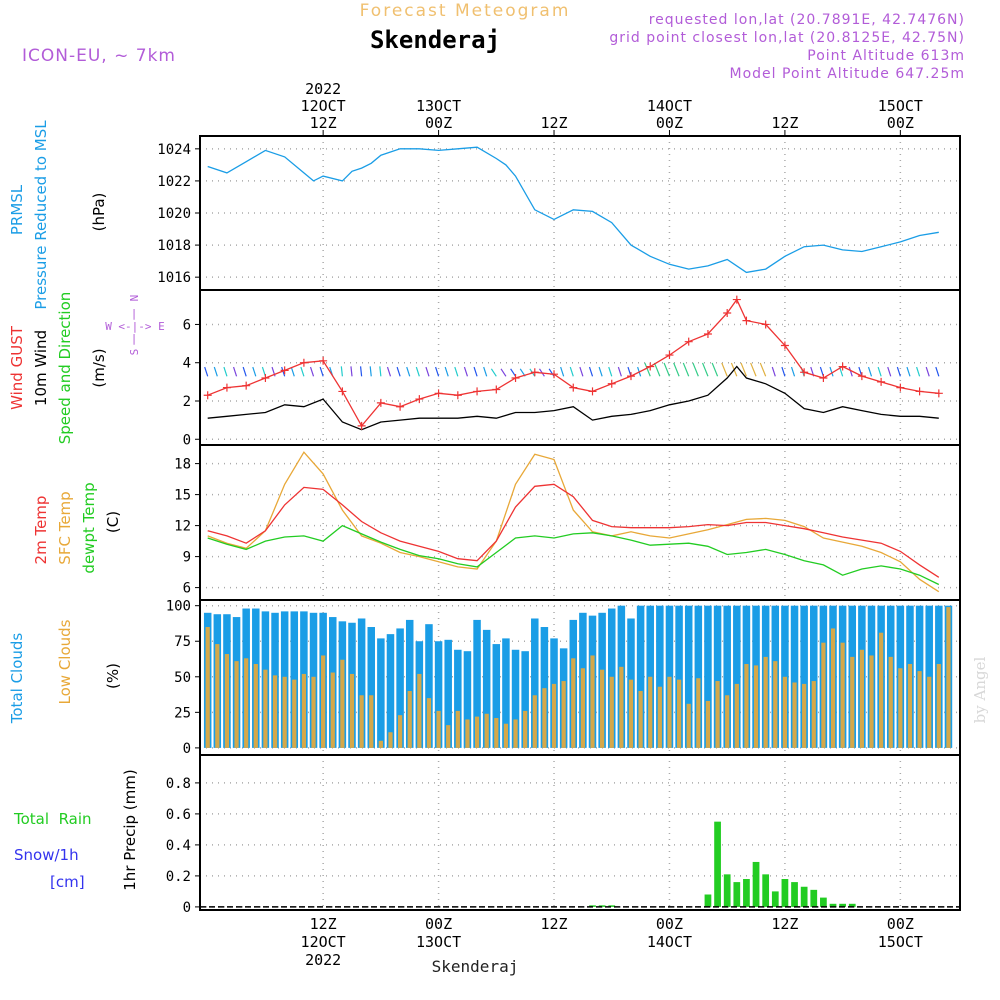  Describe the element at coordinates (77, 527) in the screenshot. I see `temp-panel-labels: 2m Temp SFC Temp dewpt Temp (C)` at that location.